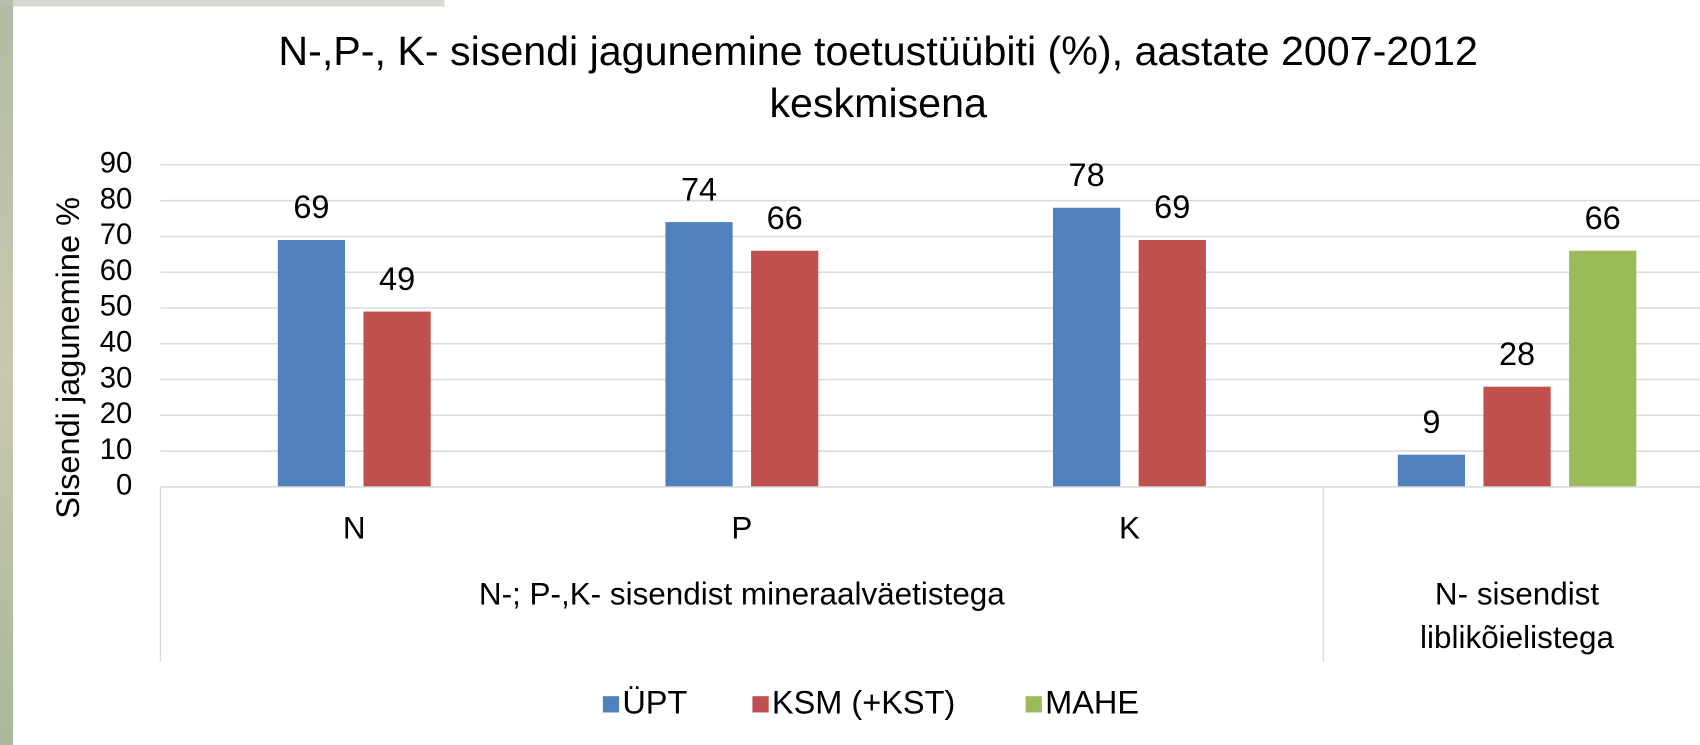  What do you see at coordinates (699, 189) in the screenshot?
I see `data-label: 74` at bounding box center [699, 189].